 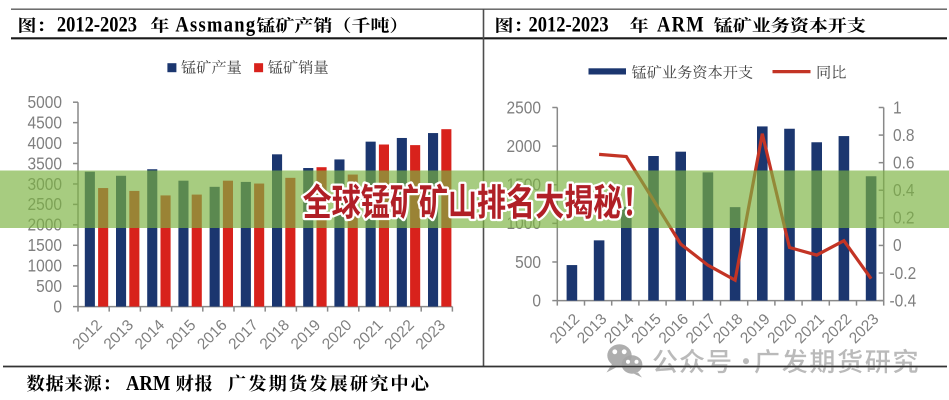 I want to click on svg-text: 0.6, so click(x=904, y=162).